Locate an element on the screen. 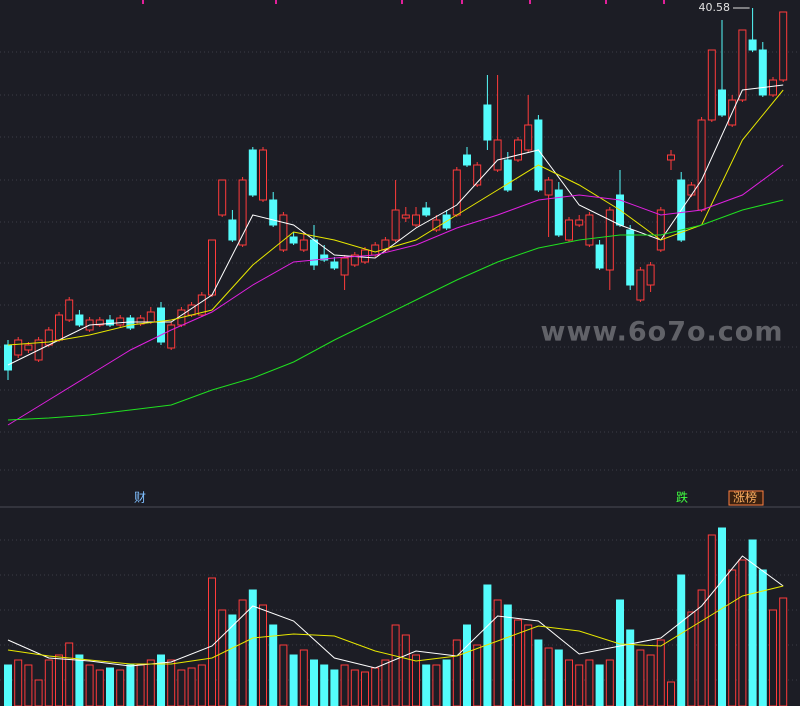 The image size is (800, 706). annotation-box is located at coordinates (746, 498).